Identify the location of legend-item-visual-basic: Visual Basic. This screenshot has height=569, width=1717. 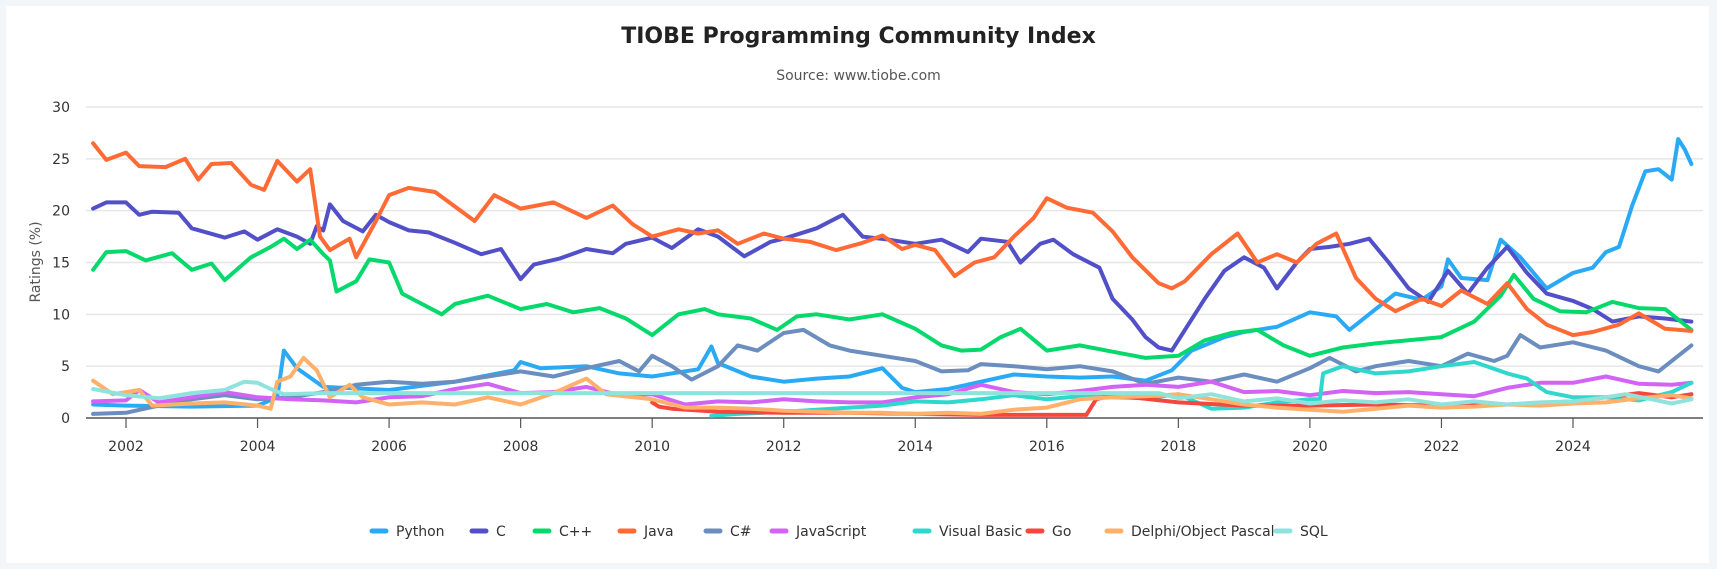
(967, 532).